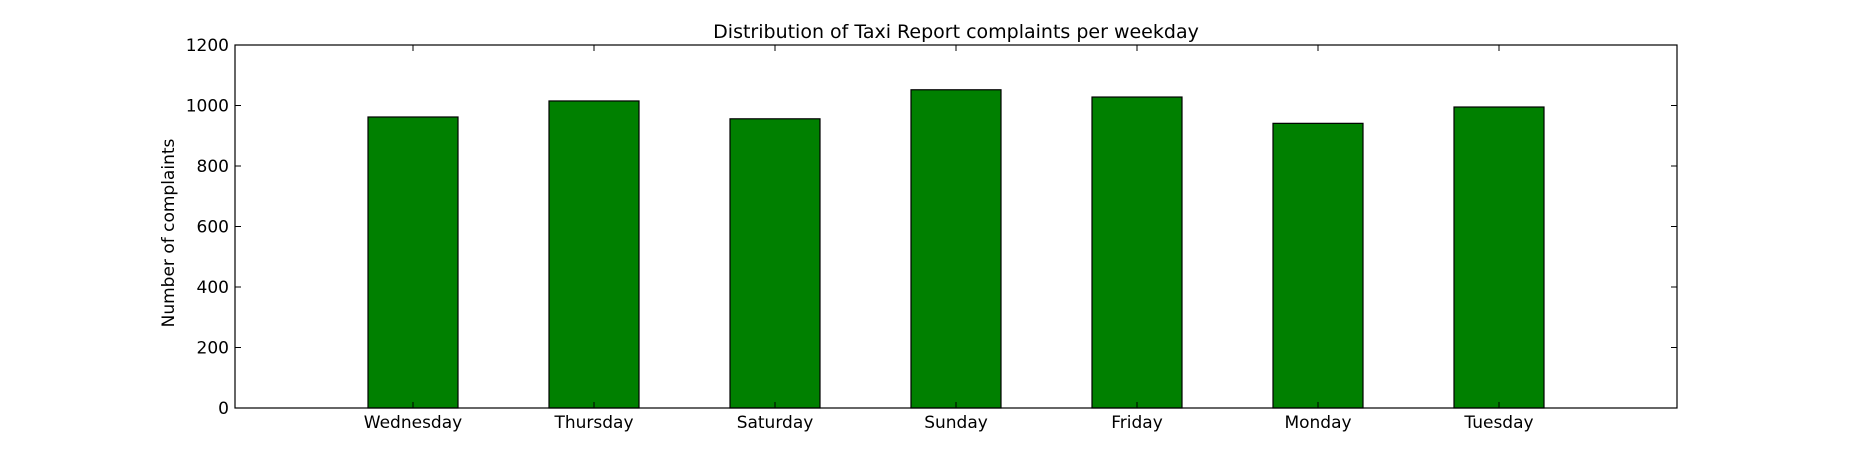 Image resolution: width=1850 pixels, height=455 pixels. Describe the element at coordinates (1318, 265) in the screenshot. I see `bar-monday` at that location.